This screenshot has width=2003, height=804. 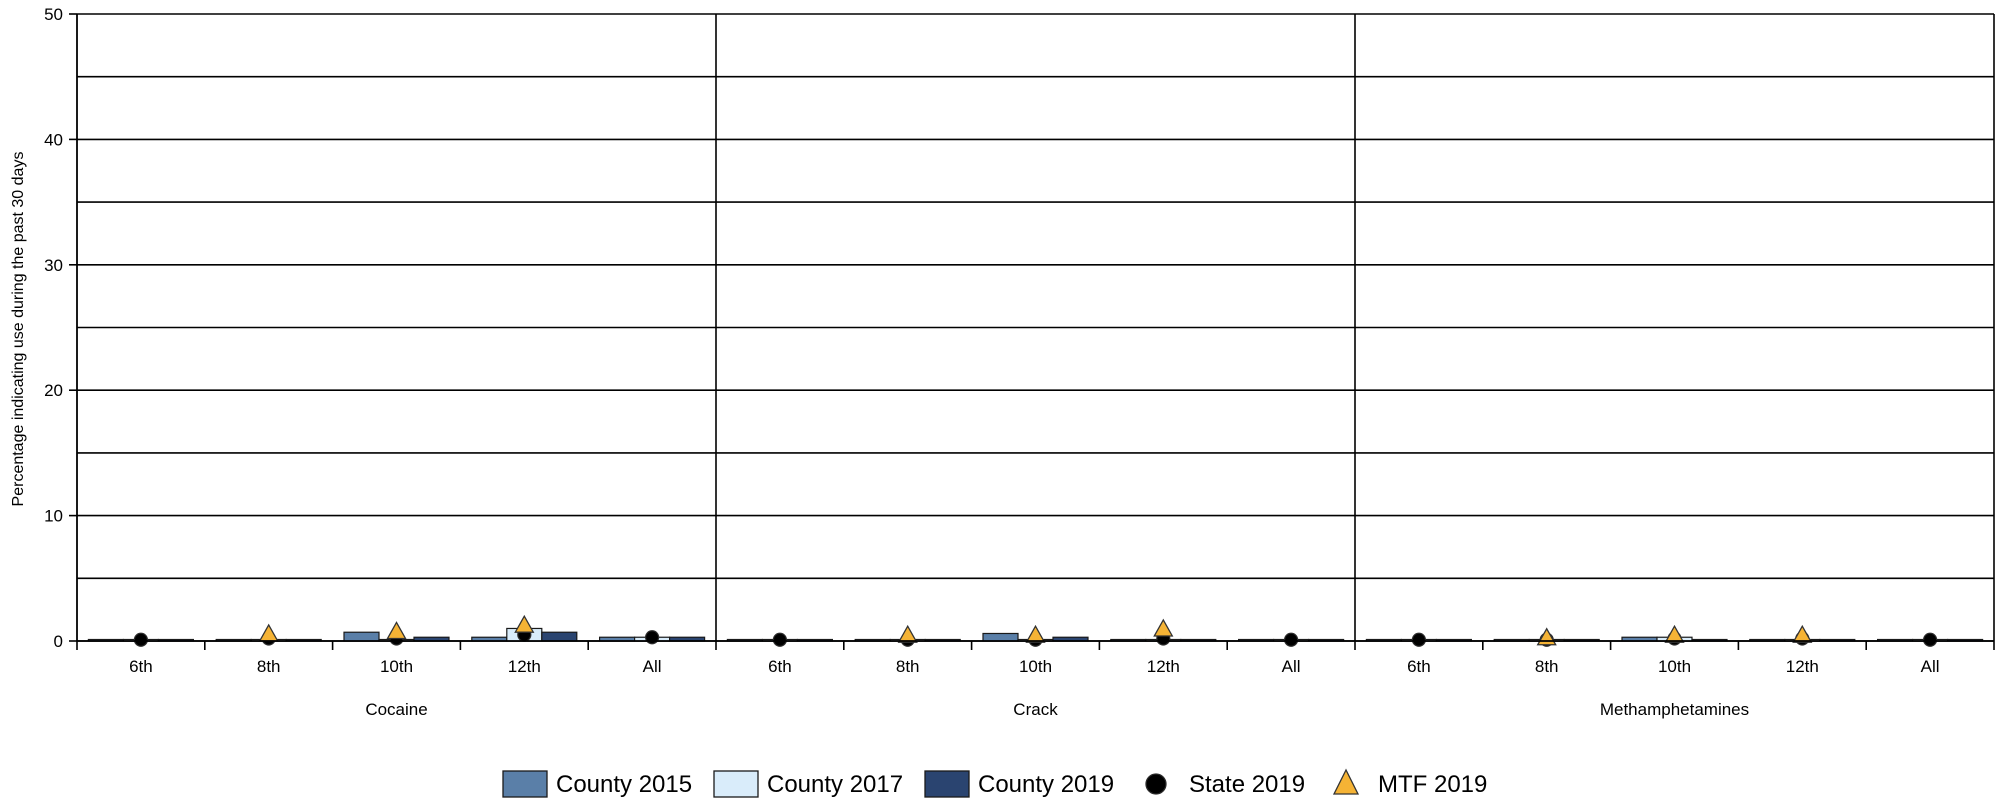 What do you see at coordinates (624, 784) in the screenshot?
I see `legend-label-county-2015: County 2015` at bounding box center [624, 784].